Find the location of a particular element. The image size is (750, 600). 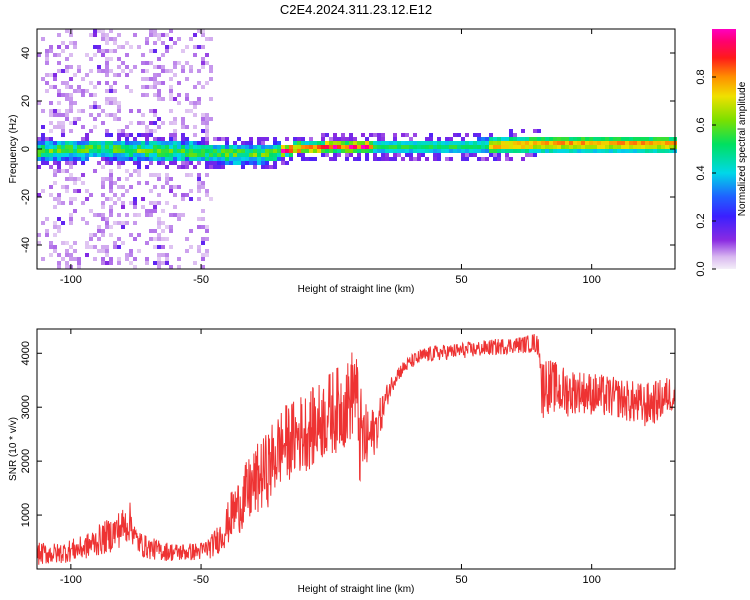

colorbar-tick-label: 0.2 is located at coordinates (701, 220).